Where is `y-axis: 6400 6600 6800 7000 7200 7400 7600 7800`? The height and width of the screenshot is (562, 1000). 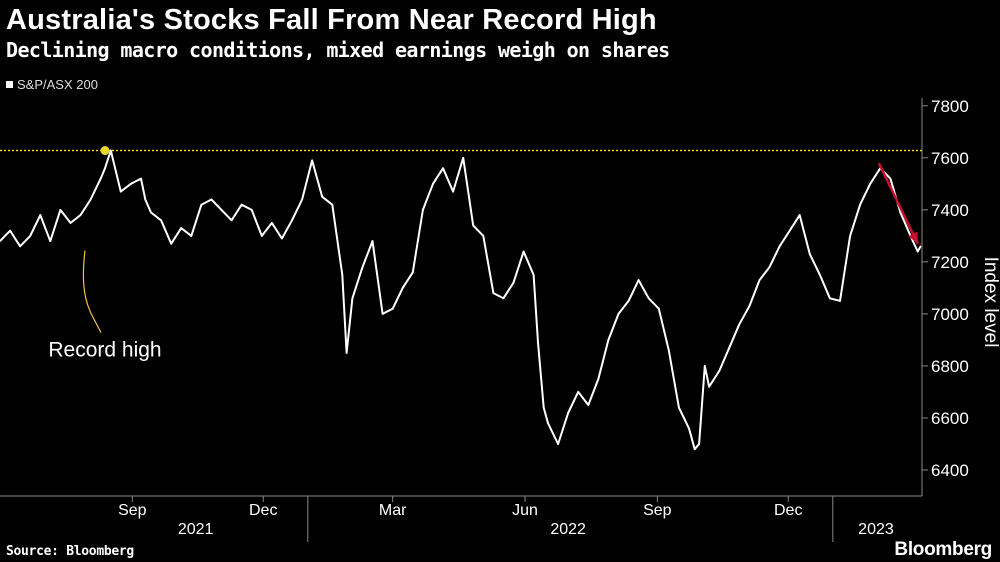 y-axis: 6400 6600 6800 7000 7200 7400 7600 7800 is located at coordinates (945, 296).